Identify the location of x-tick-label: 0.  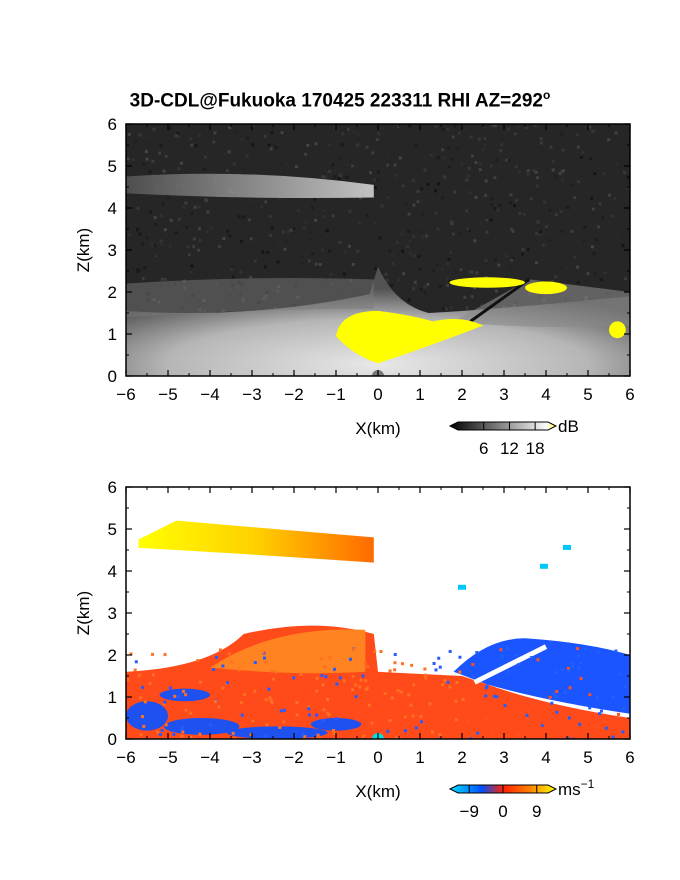
(377, 394).